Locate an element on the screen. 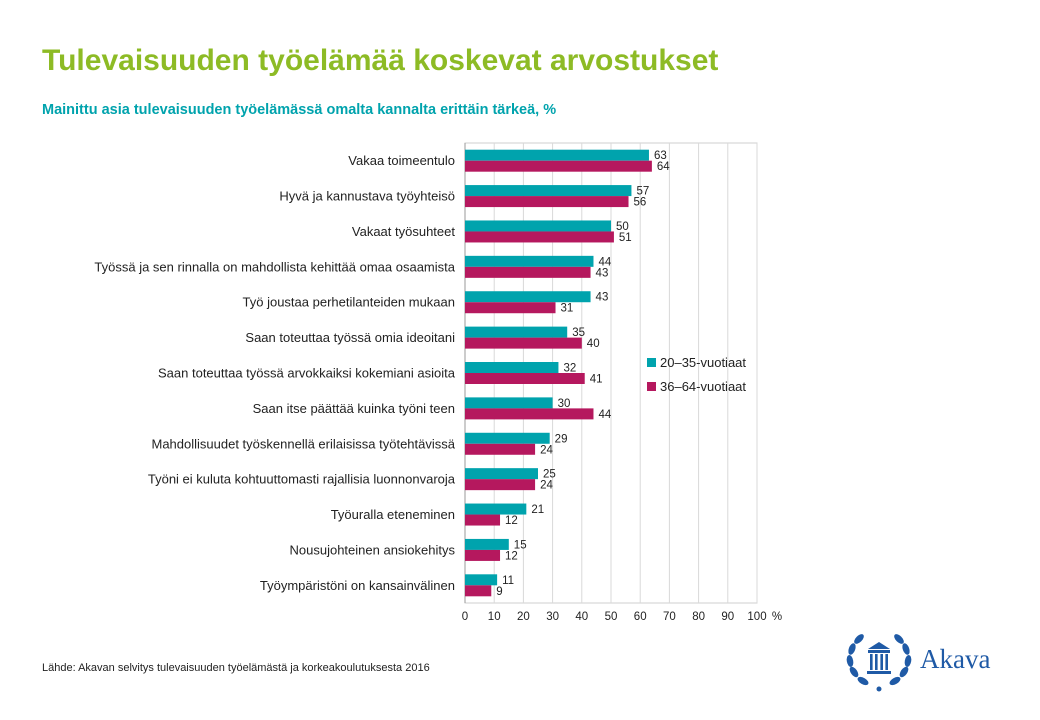  data-label: 63 is located at coordinates (660, 156).